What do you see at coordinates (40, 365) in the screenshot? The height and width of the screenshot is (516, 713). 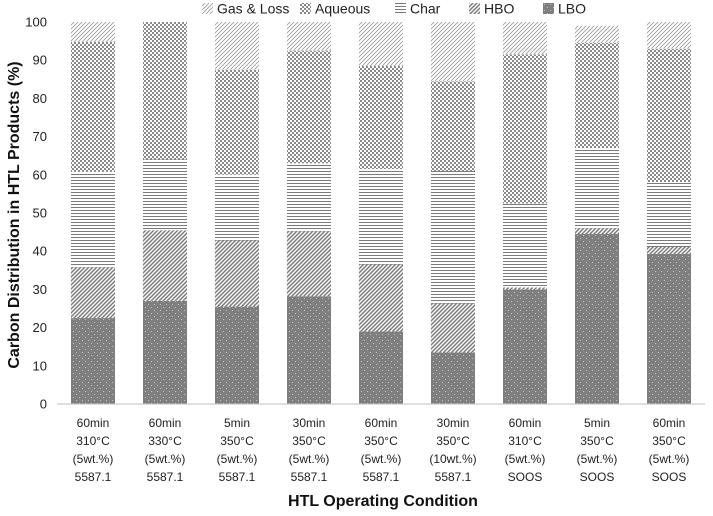 I see `y-tick-label: 10` at bounding box center [40, 365].